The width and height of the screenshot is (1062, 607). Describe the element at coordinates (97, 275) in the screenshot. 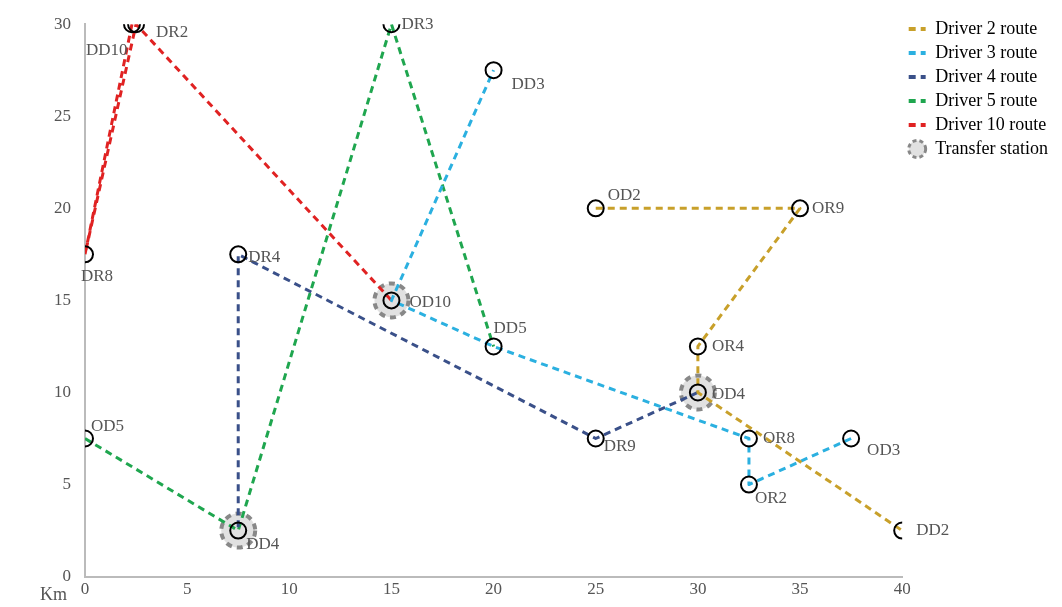

I see `annotation: DR8` at that location.